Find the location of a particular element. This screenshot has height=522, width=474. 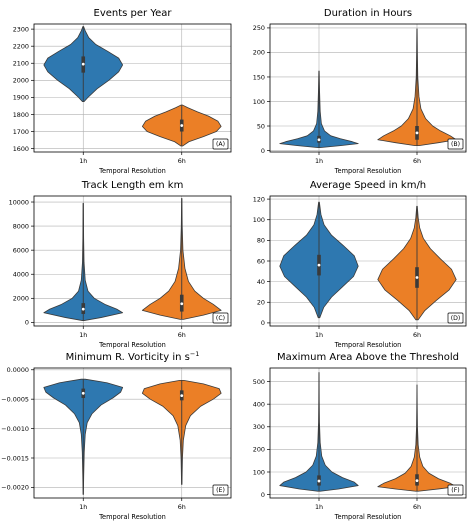

y-tick-label: 50 is located at coordinates (261, 126).